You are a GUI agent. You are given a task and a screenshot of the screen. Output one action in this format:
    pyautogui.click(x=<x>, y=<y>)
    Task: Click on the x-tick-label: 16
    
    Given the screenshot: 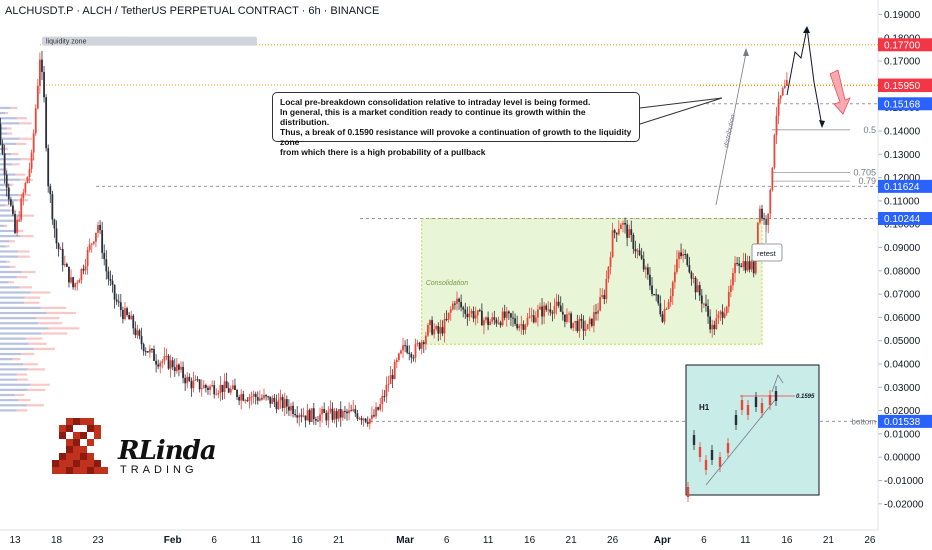 What is the action you would take?
    pyautogui.click(x=530, y=540)
    